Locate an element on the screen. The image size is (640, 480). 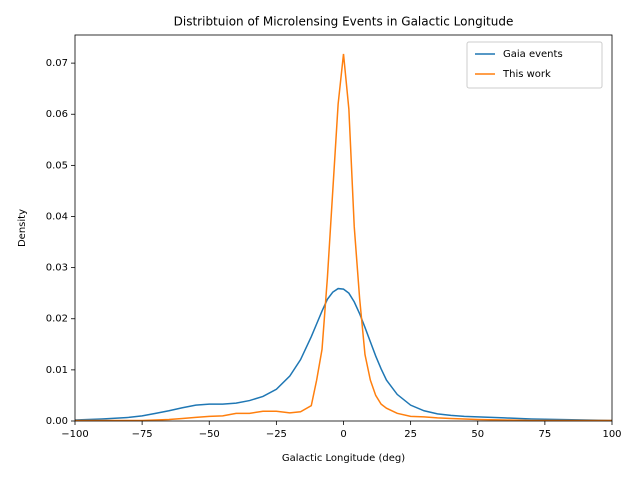
legend-label: Gaia events is located at coordinates (533, 54).